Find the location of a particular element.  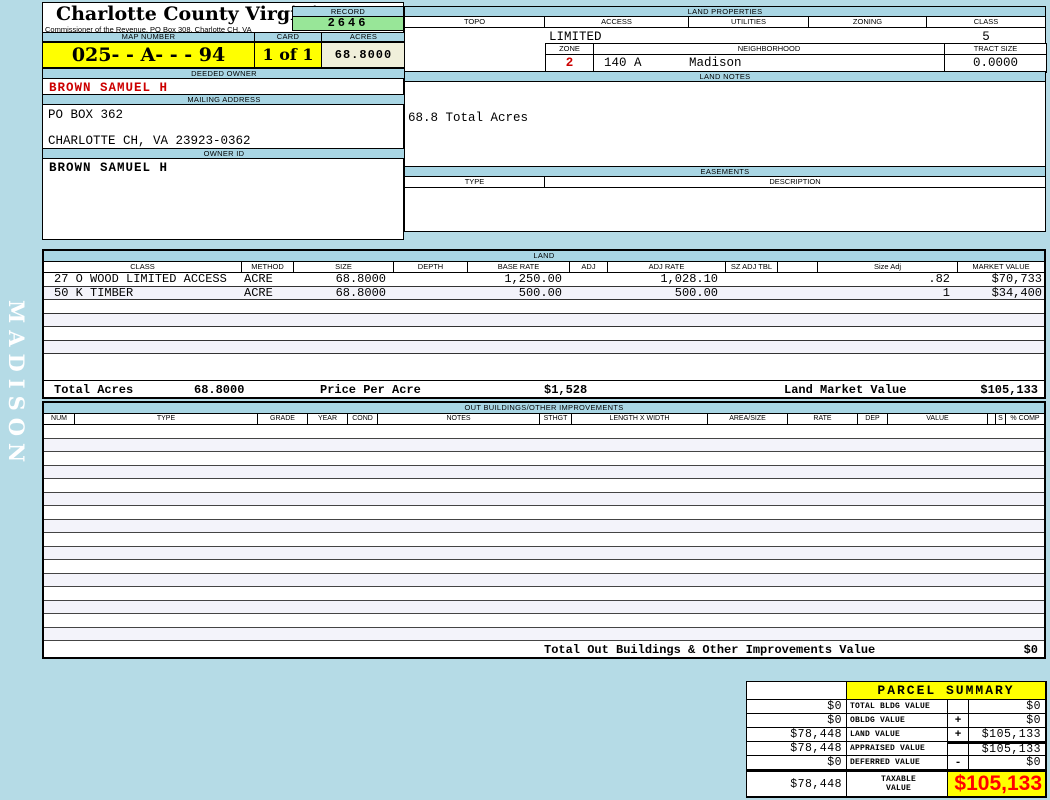

num-col: NUM is located at coordinates (59, 419).